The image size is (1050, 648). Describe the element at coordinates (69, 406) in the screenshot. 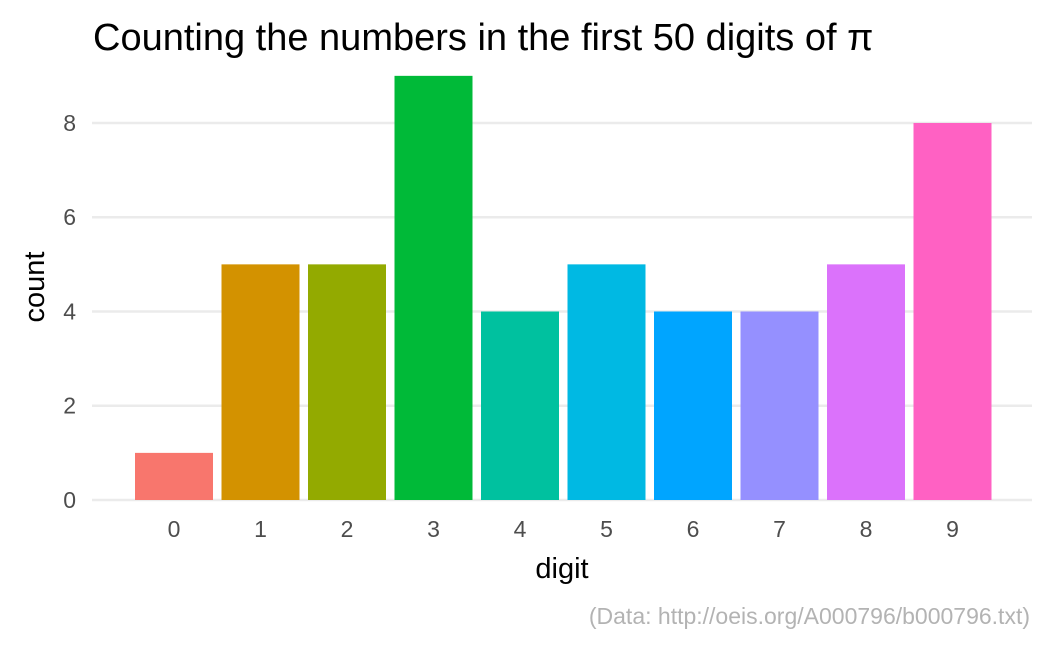

I see `y-tick-label: 2` at that location.